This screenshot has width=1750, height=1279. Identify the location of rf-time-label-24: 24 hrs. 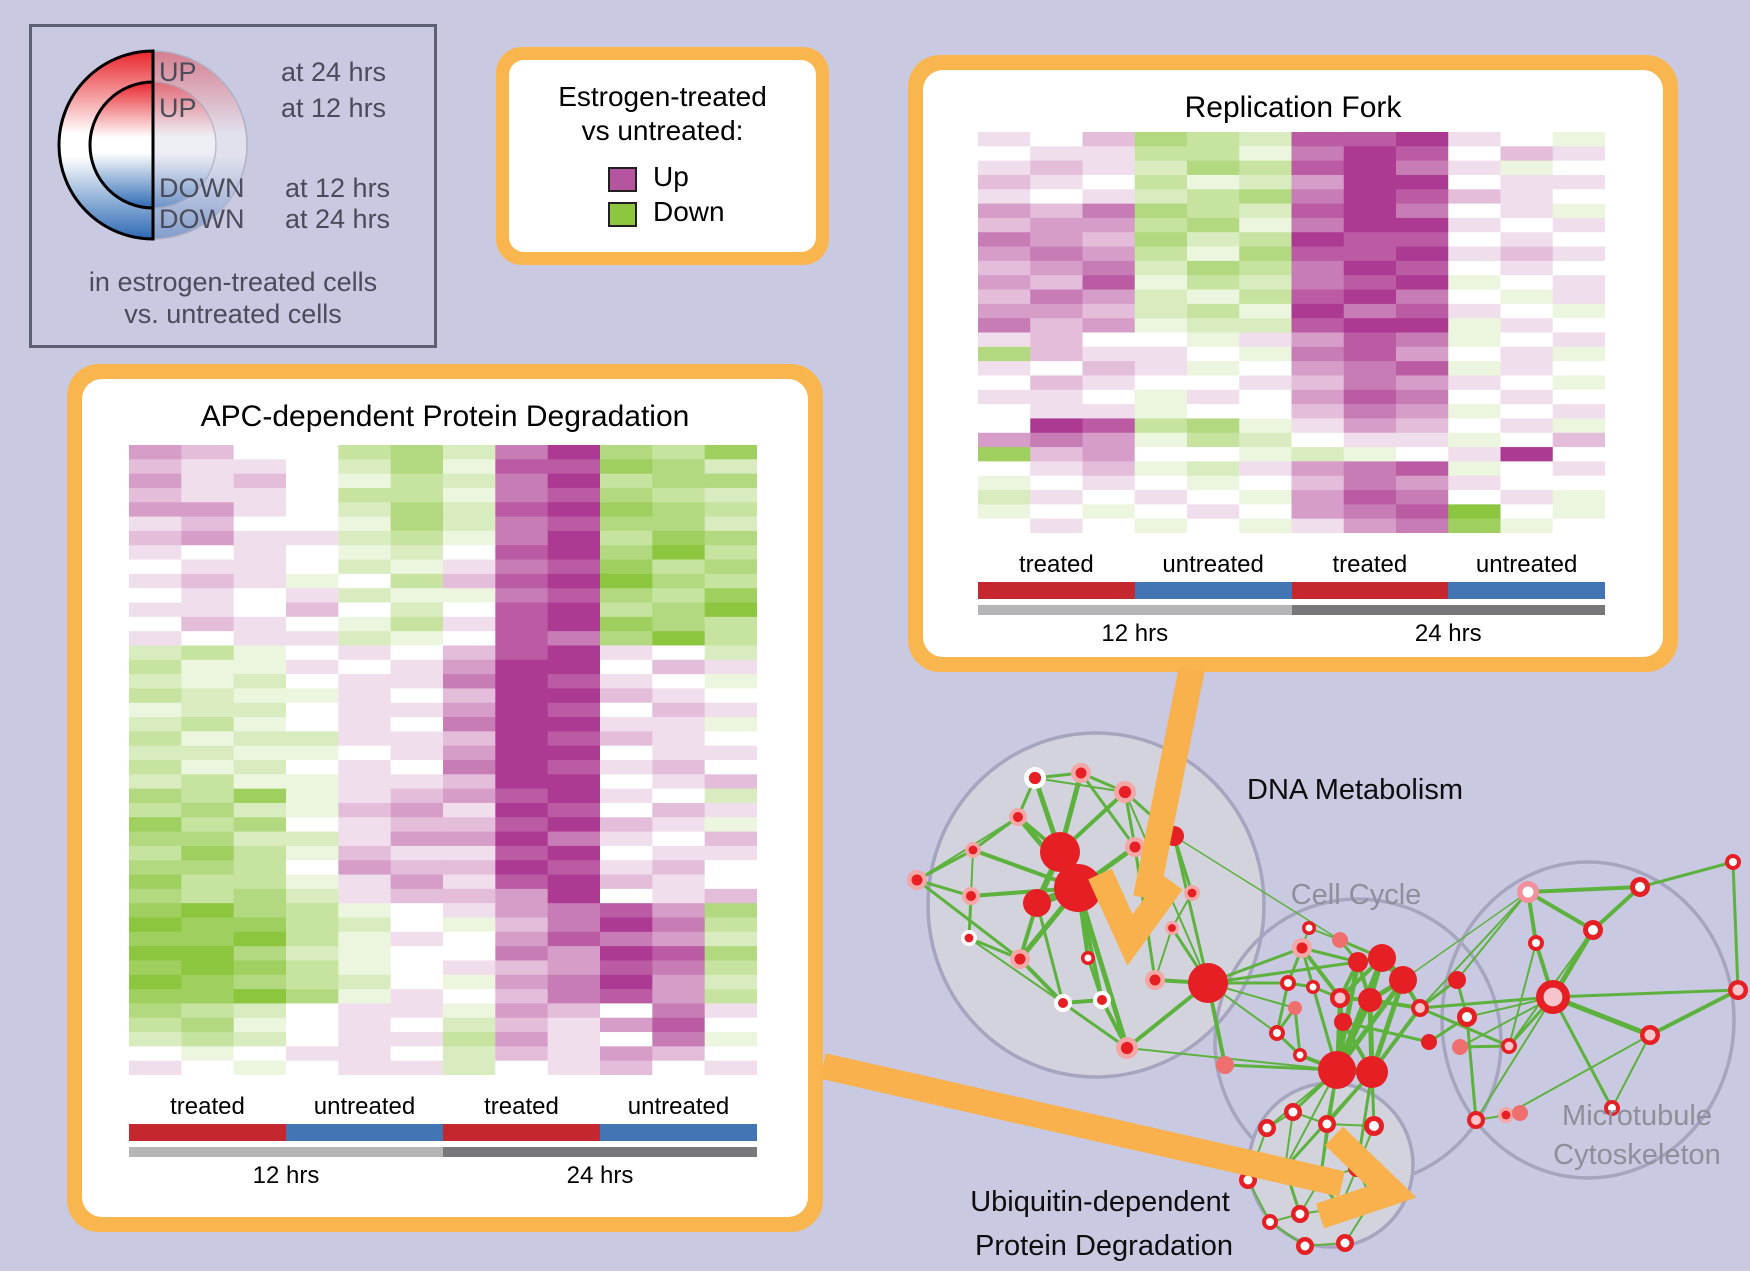
(1448, 633).